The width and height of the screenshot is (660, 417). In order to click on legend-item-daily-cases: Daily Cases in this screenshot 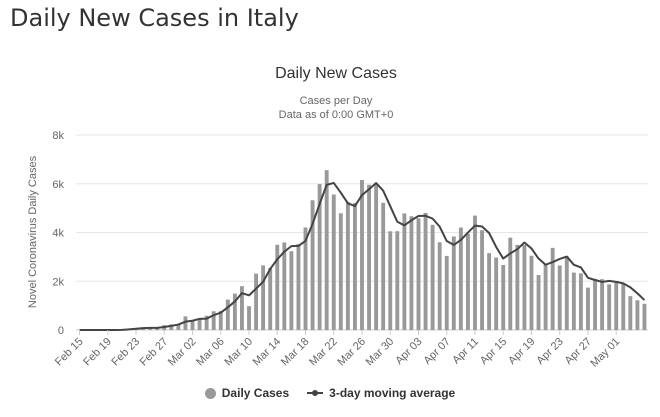, I will do `click(246, 393)`.